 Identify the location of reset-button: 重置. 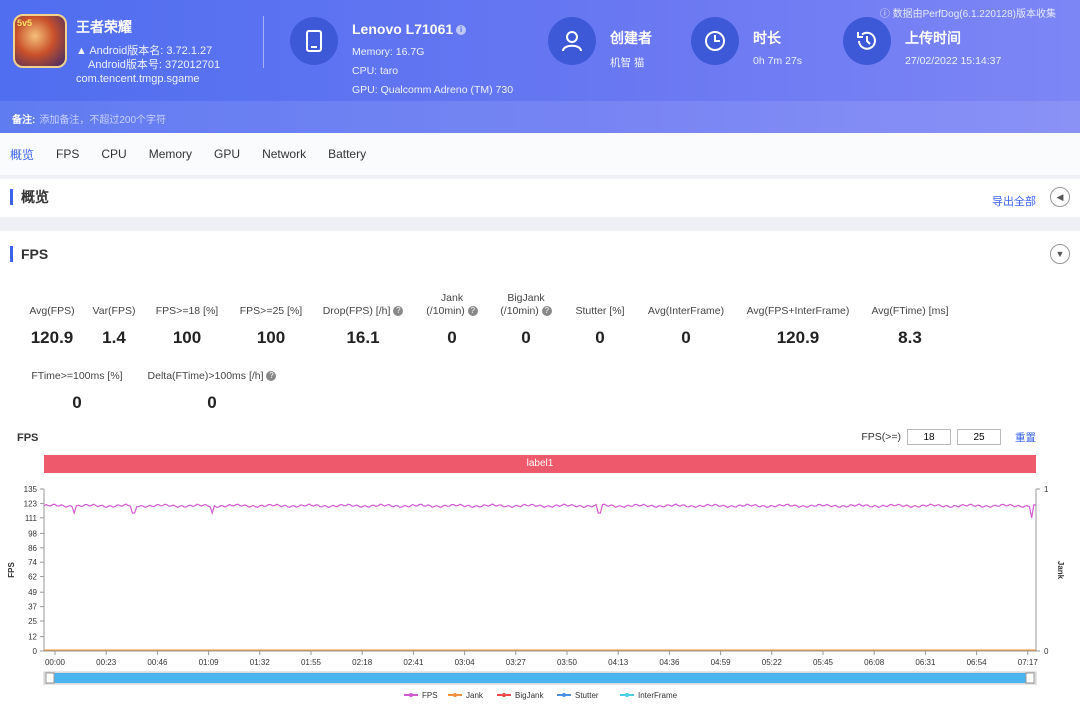
(1025, 437).